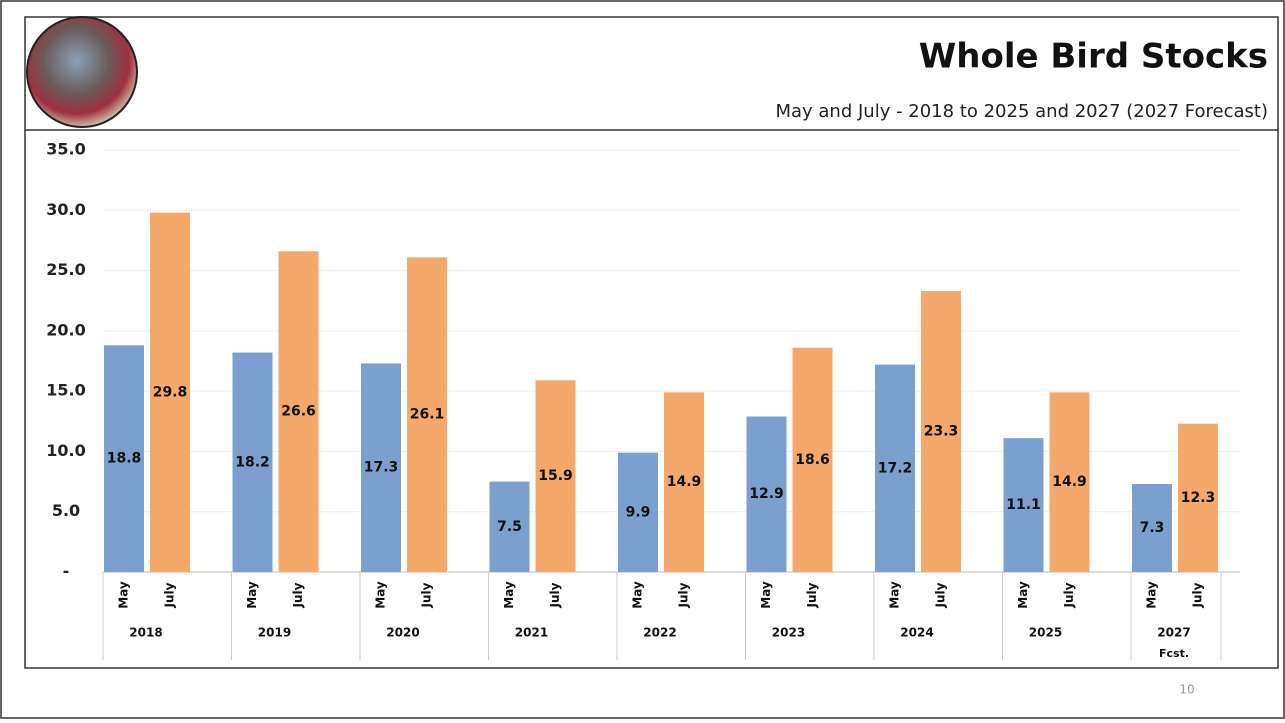 The width and height of the screenshot is (1285, 723). I want to click on y-tick-label: -, so click(66, 571).